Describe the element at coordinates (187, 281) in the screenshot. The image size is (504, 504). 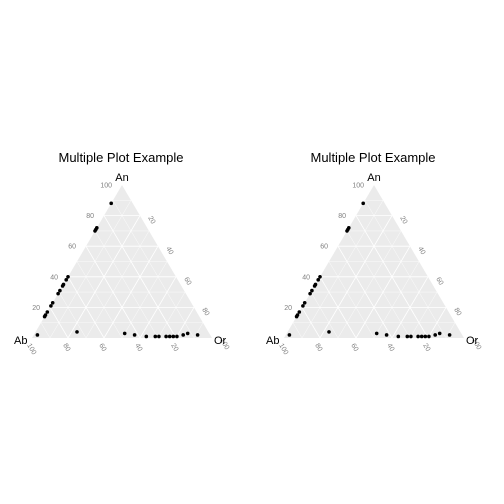
I see `tick-label-or: 60` at that location.